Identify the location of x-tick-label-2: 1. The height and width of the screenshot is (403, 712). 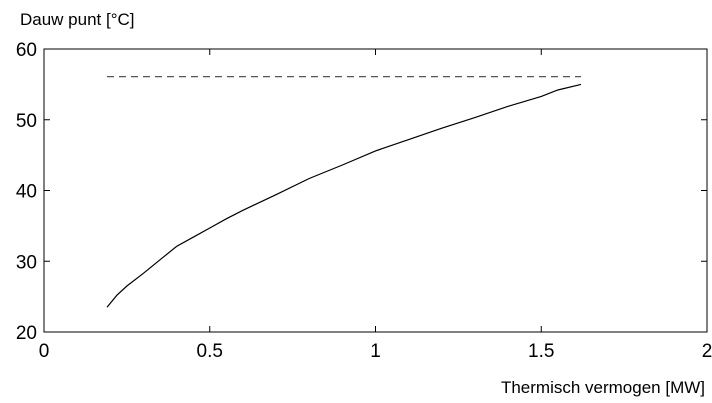
(375, 351).